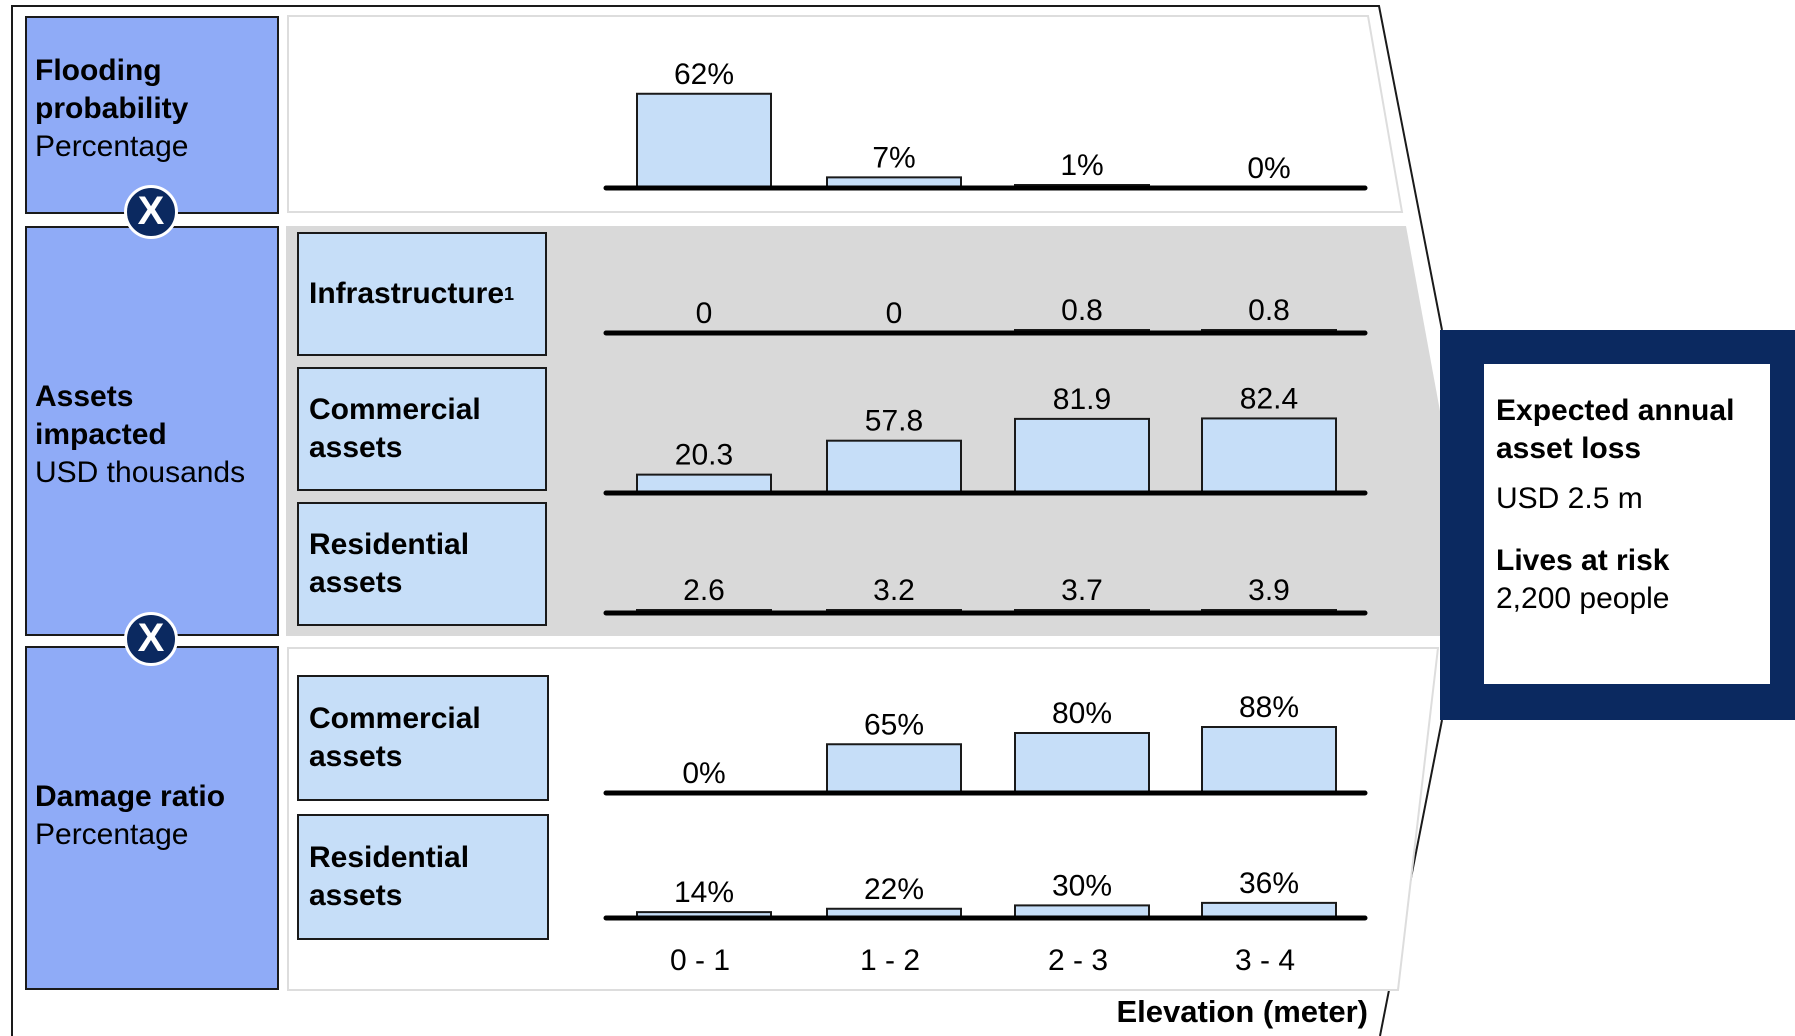 The width and height of the screenshot is (1795, 1036). Describe the element at coordinates (1265, 960) in the screenshot. I see `x-tick-label: 3 - 4` at that location.